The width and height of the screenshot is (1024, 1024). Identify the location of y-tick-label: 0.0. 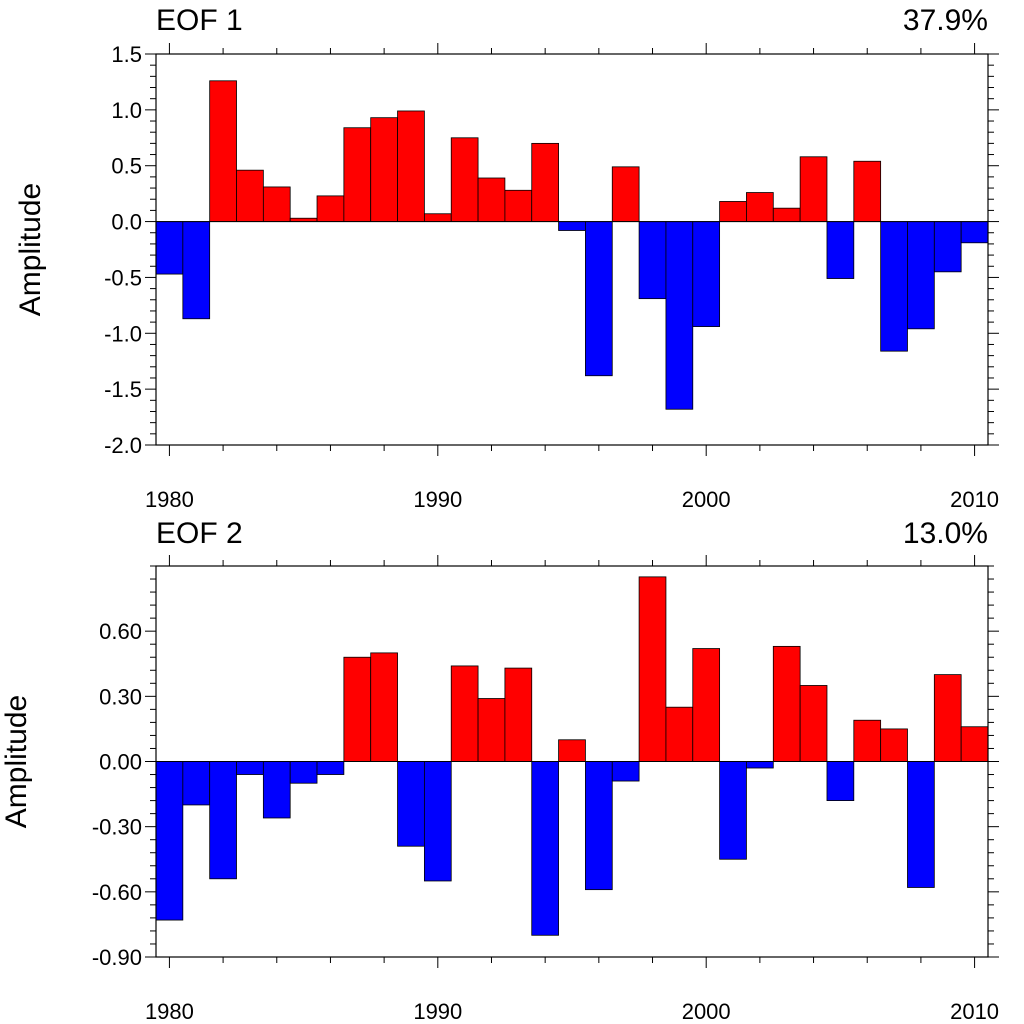
(126, 222).